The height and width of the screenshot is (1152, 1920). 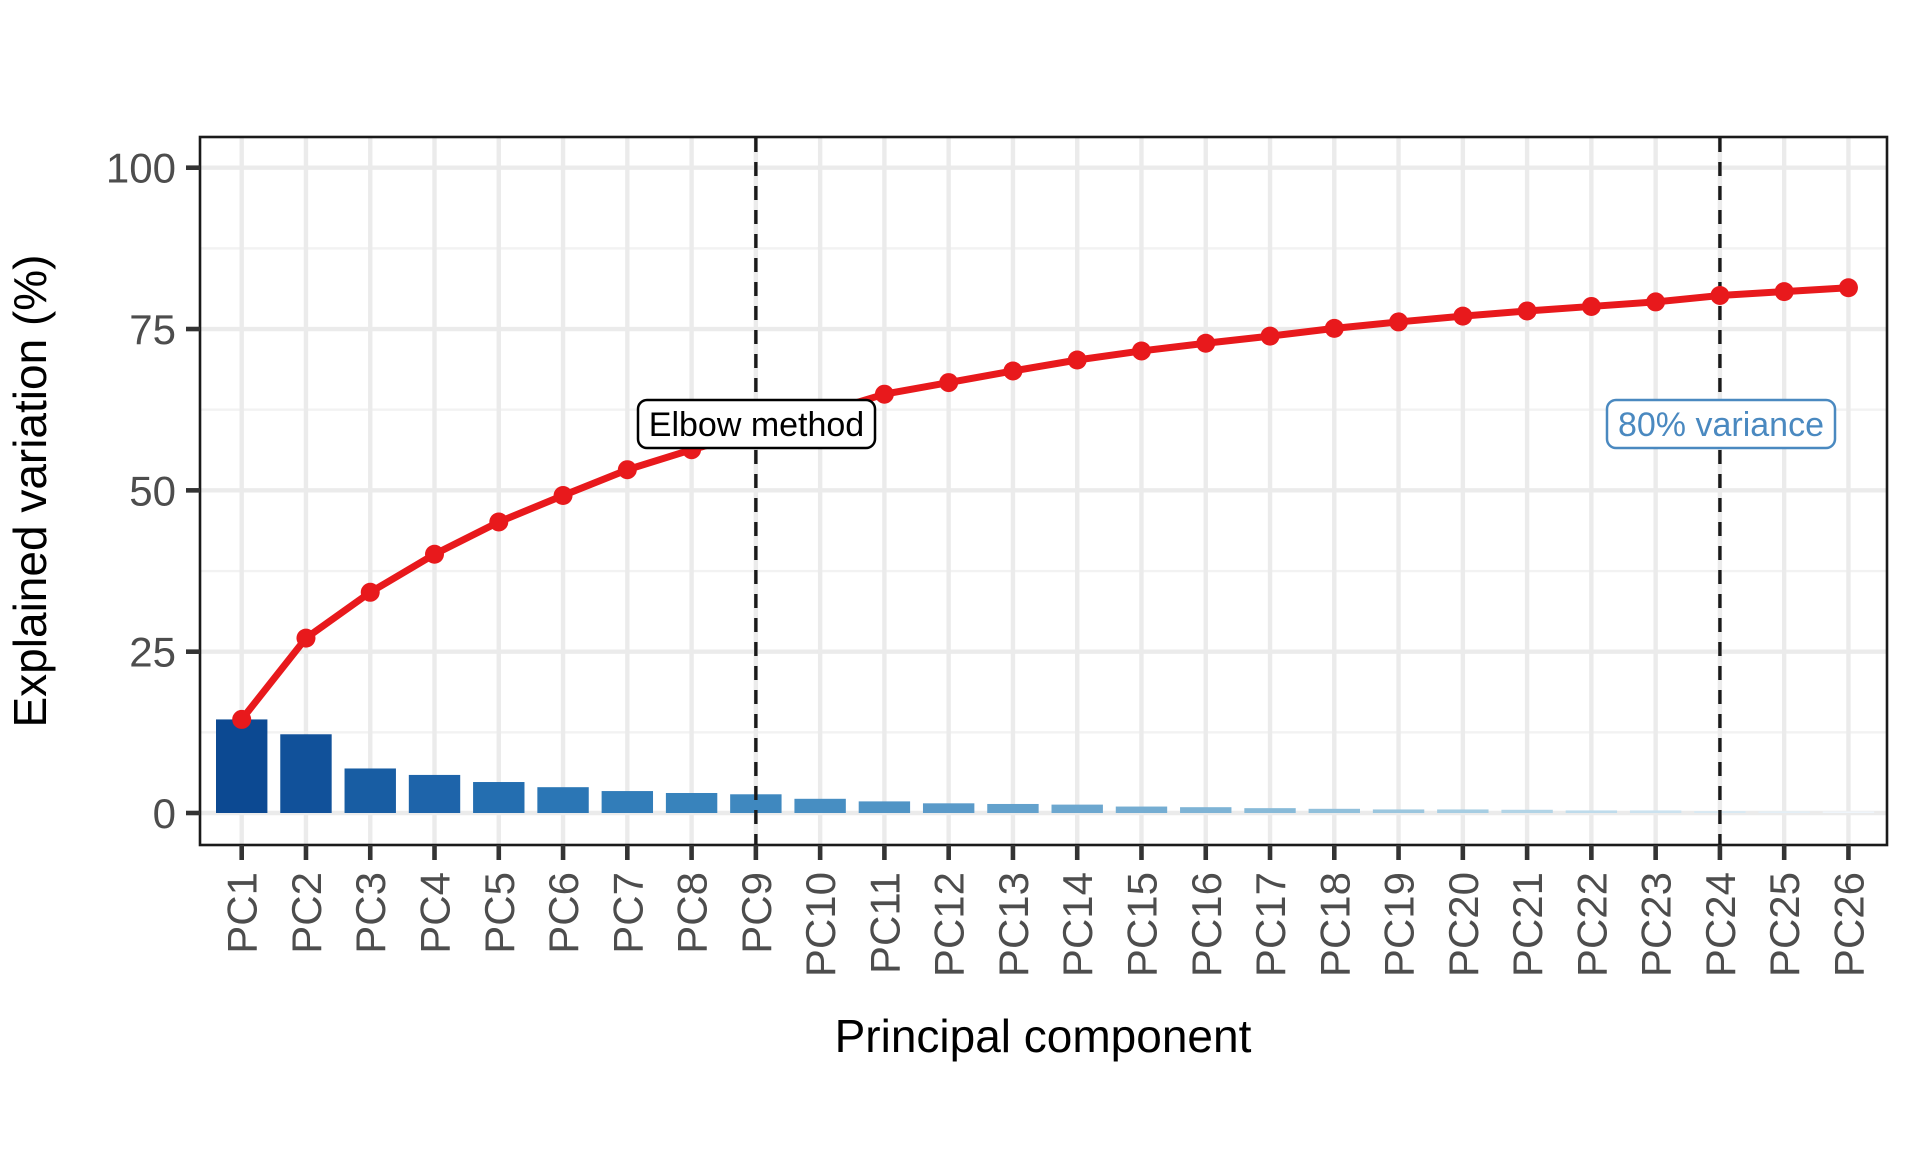 I want to click on x-tick-label-PC19: PC19, so click(x=1399, y=924).